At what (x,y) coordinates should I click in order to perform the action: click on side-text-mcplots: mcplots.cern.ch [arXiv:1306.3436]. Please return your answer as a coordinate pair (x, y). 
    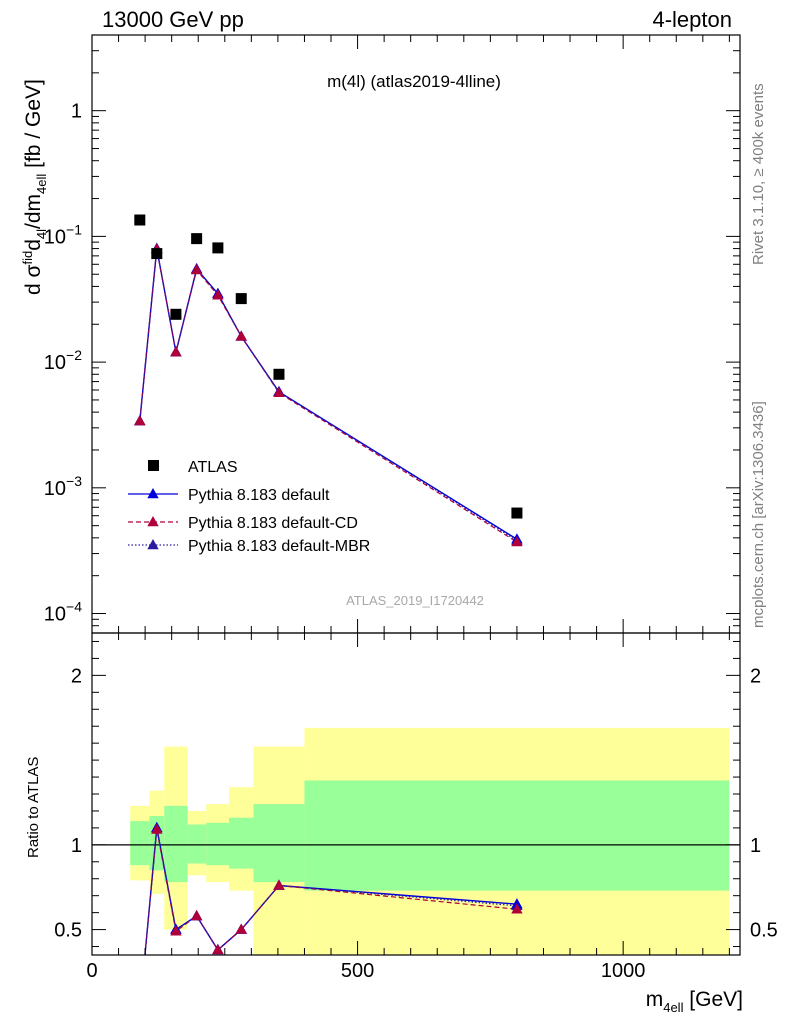
    Looking at the image, I should click on (758, 514).